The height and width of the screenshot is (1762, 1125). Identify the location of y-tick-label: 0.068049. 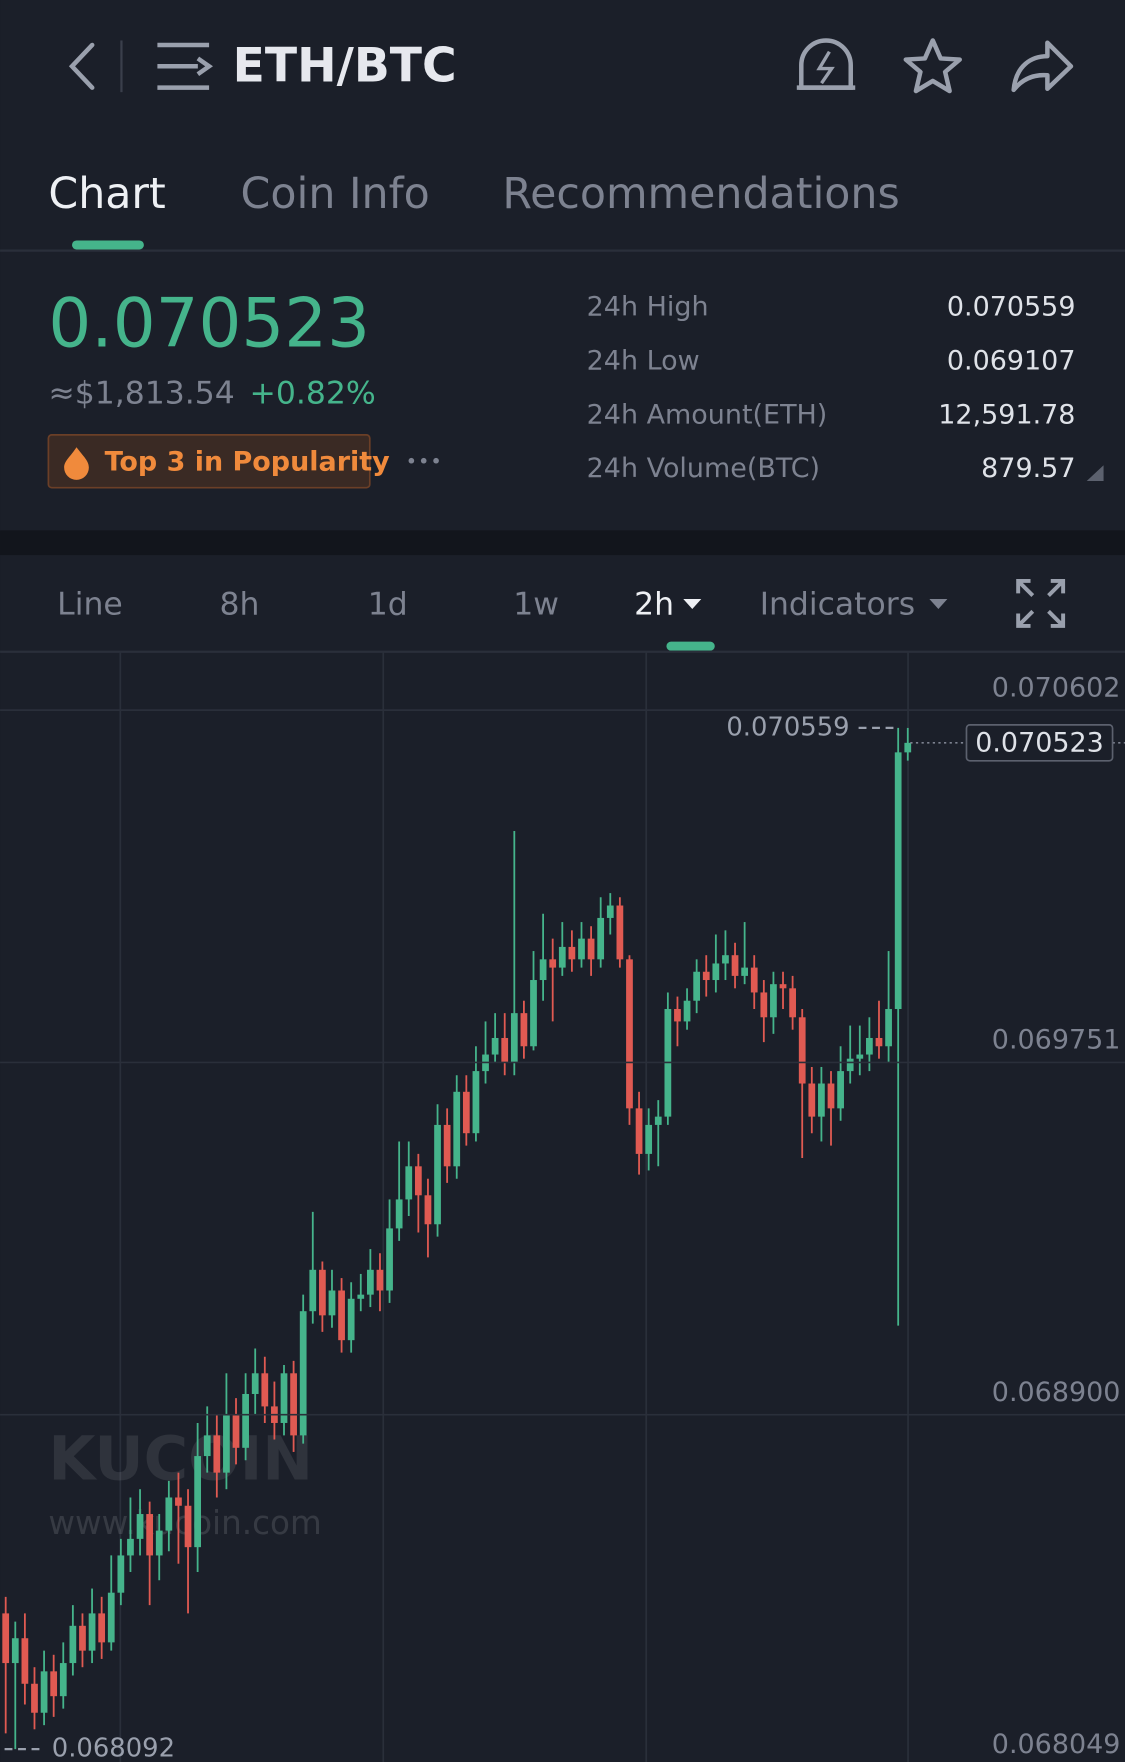
(1056, 1744).